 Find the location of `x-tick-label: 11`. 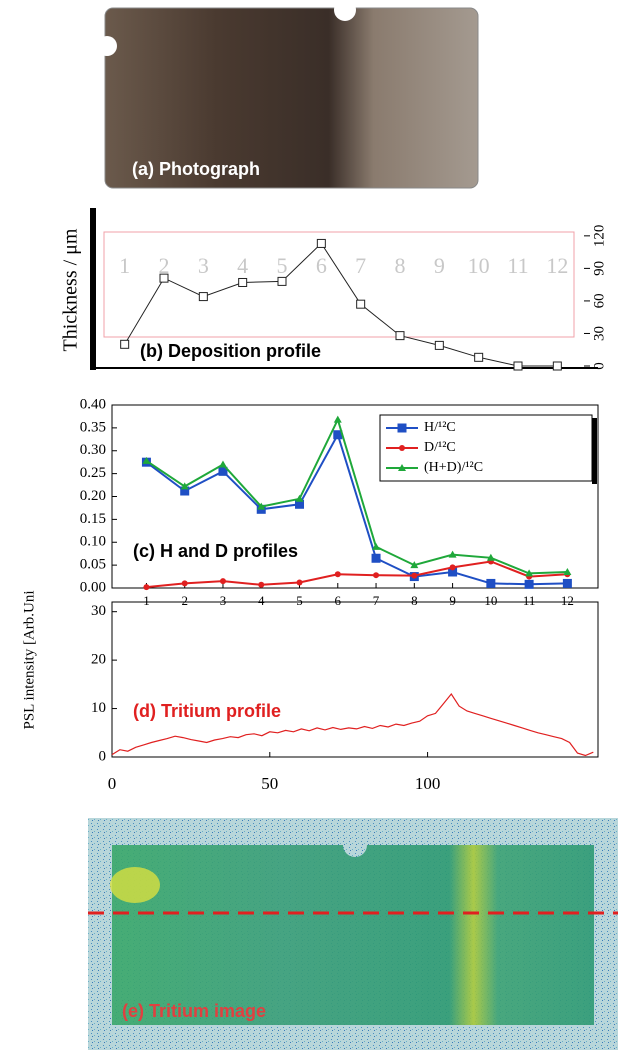

x-tick-label: 11 is located at coordinates (529, 600).